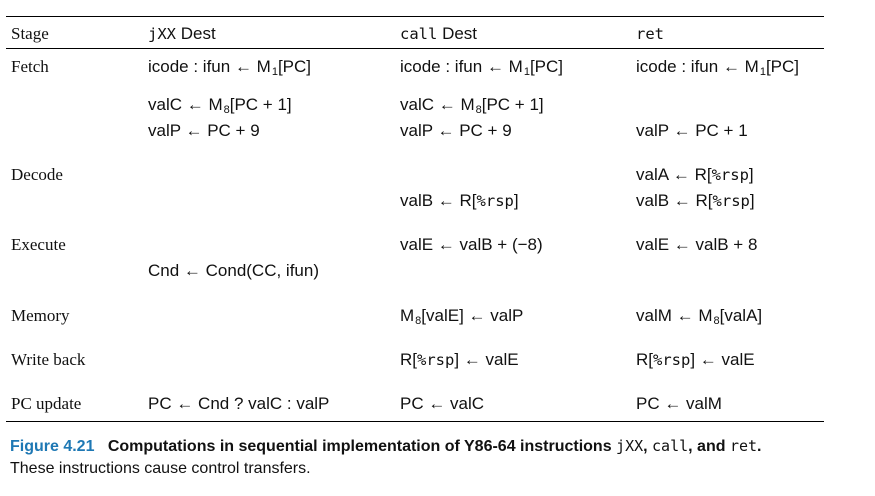 This screenshot has width=875, height=496. Describe the element at coordinates (472, 105) in the screenshot. I see `cell-fetch-call-2: valC ← M8[PC + 1]` at that location.